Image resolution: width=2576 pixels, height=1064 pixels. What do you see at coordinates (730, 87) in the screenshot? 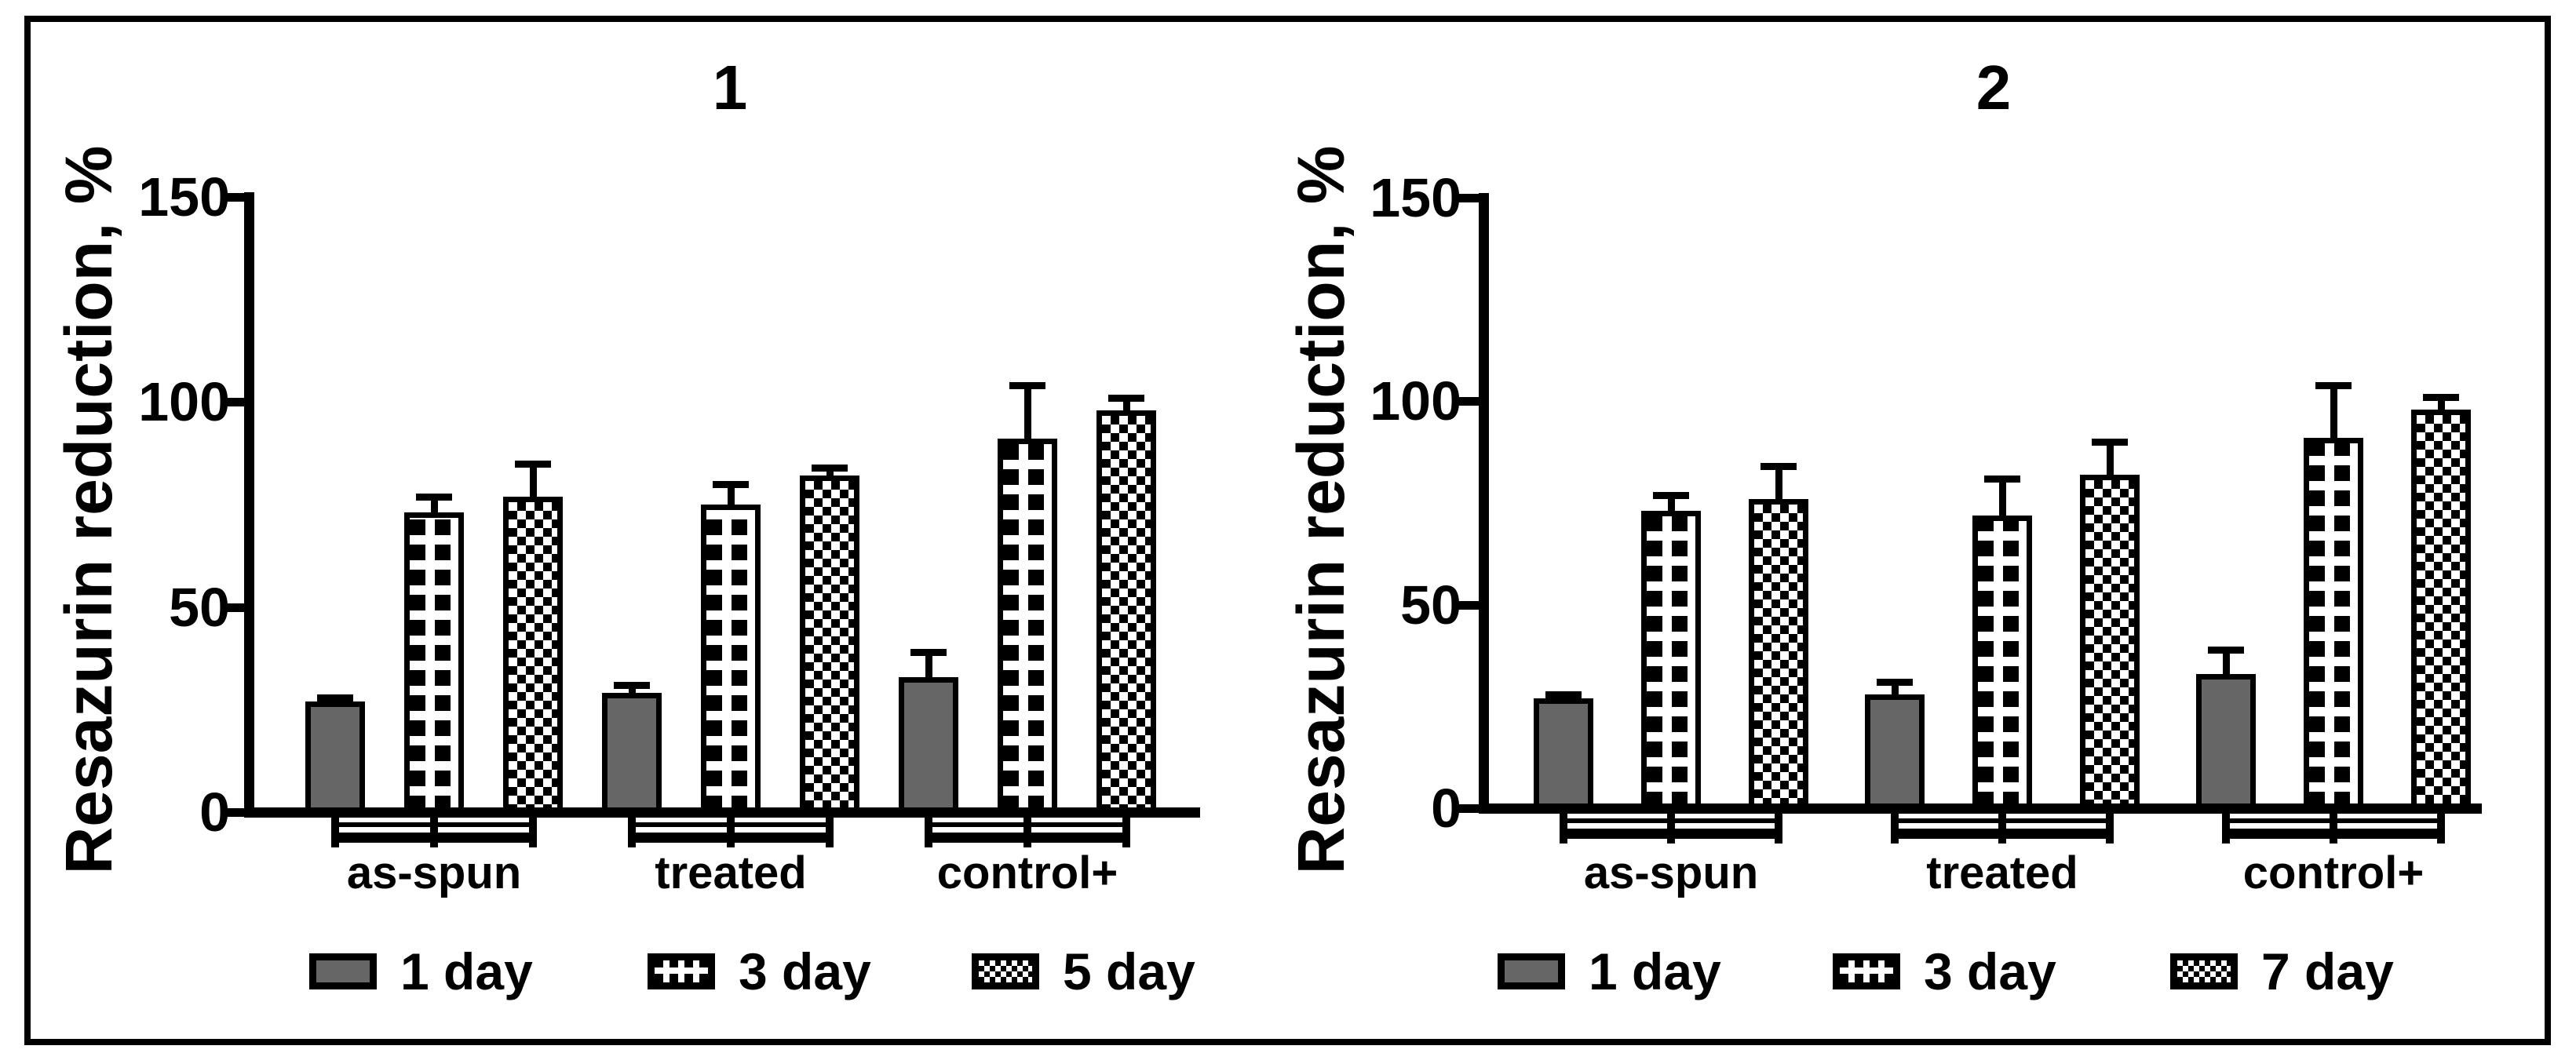
I see `panel-title: 1` at bounding box center [730, 87].